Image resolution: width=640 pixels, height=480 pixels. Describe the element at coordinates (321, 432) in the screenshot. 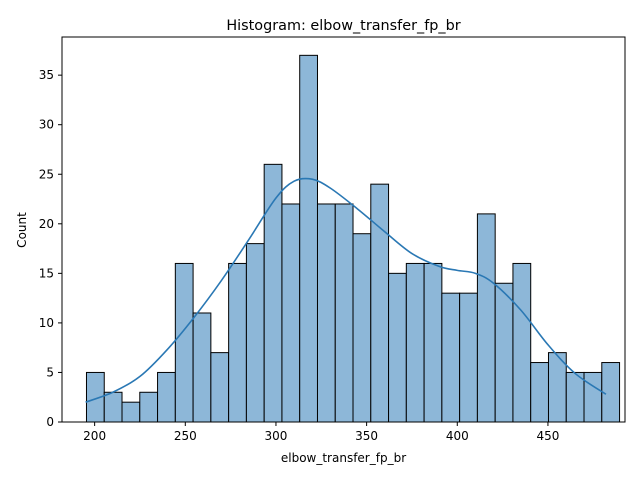

I see `x-axis-ticks: 200 250 300 350 400 450` at that location.